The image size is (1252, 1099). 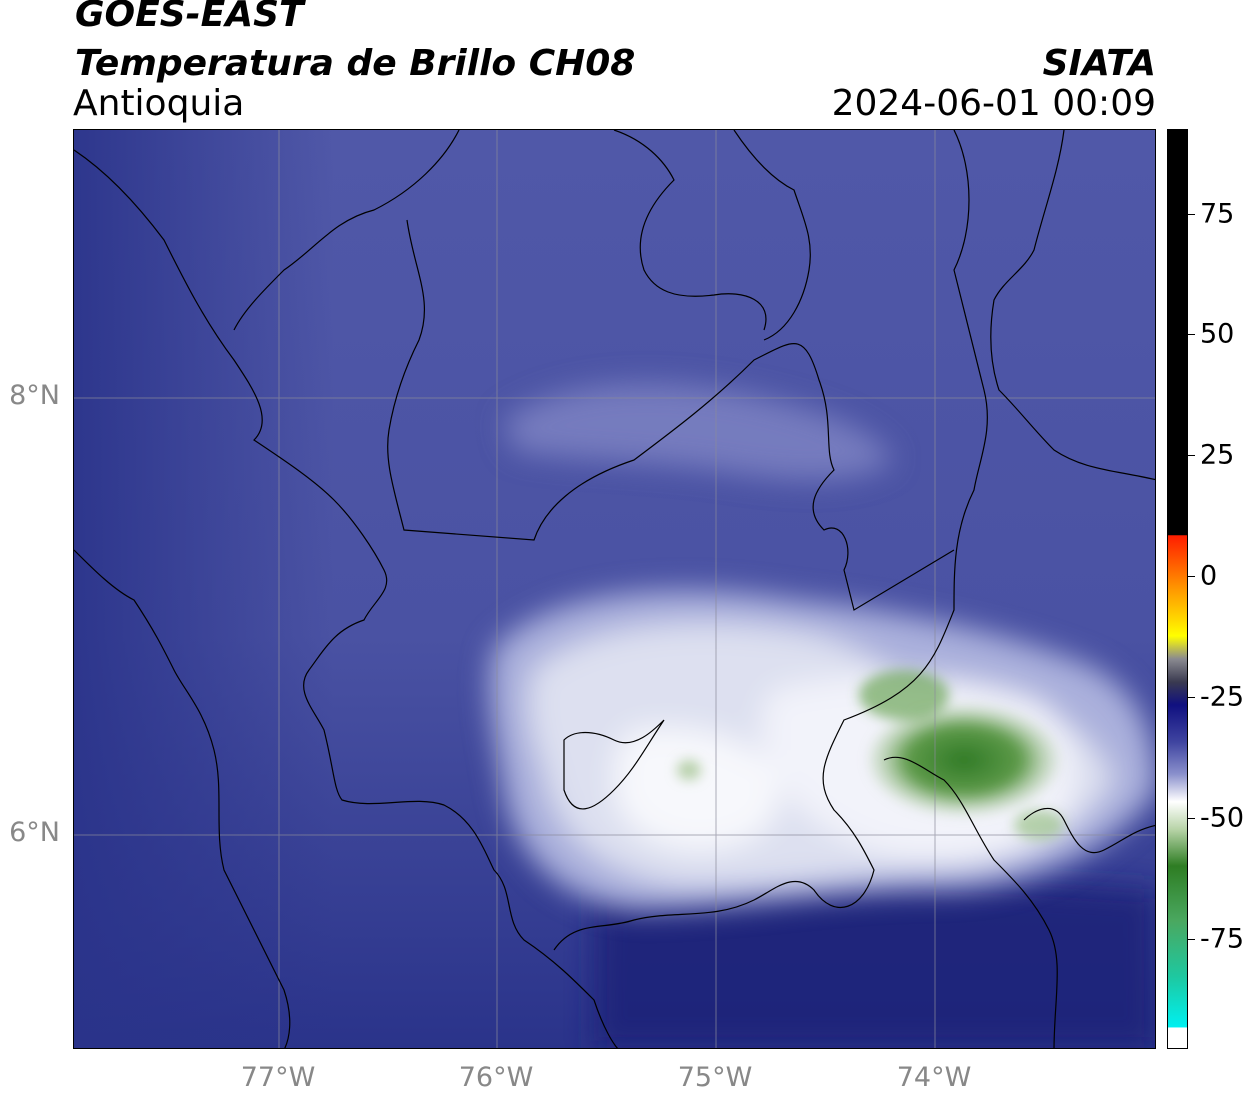 I want to click on colorbar-label-25: 25, so click(x=1217, y=455).